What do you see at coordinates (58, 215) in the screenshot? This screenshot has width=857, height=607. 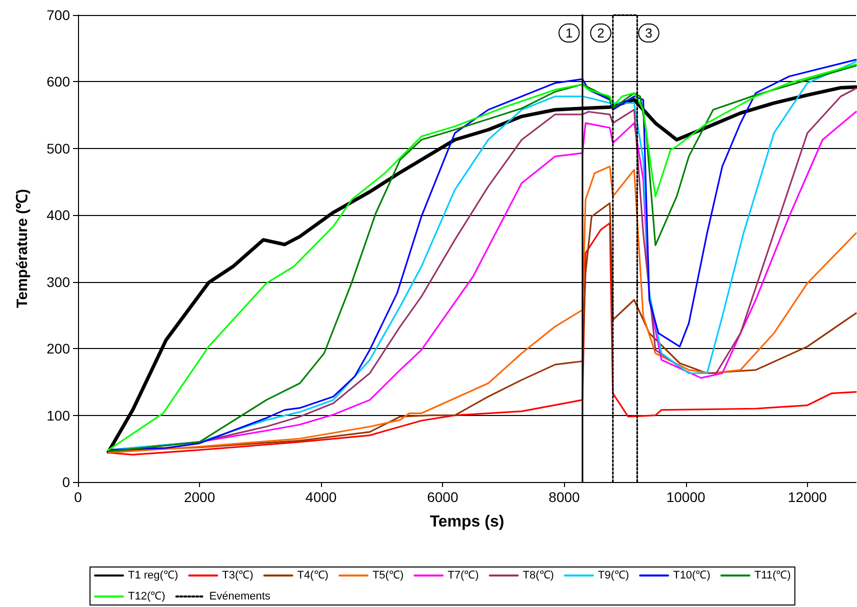 I see `y-tick-label: 400` at bounding box center [58, 215].